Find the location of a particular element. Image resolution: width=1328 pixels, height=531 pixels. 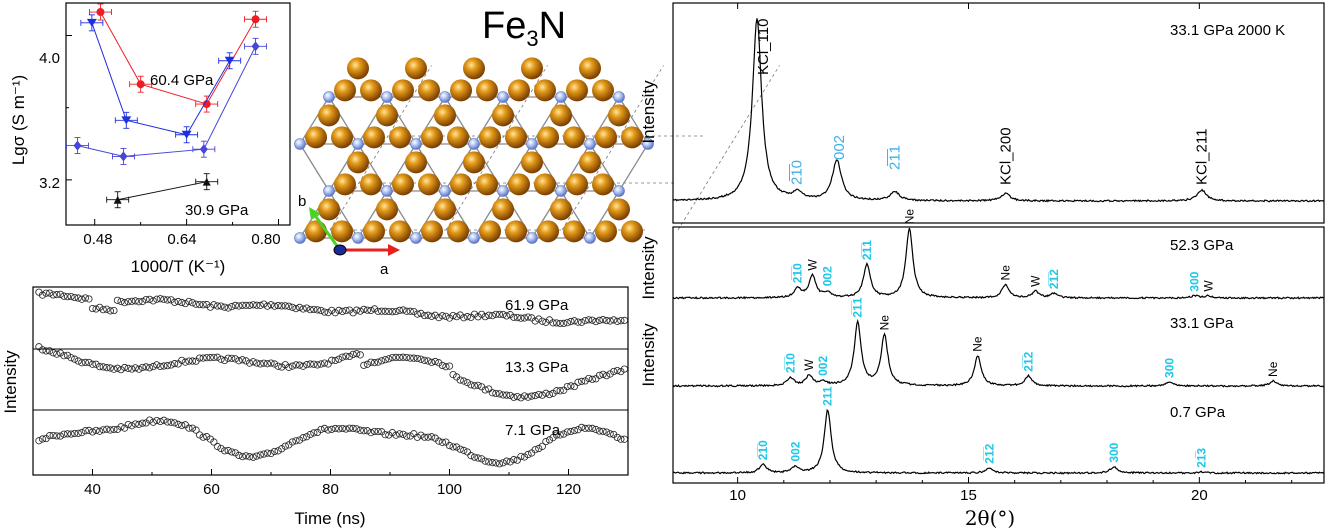

xrd-bottom-peak-label: 002 is located at coordinates (828, 276).